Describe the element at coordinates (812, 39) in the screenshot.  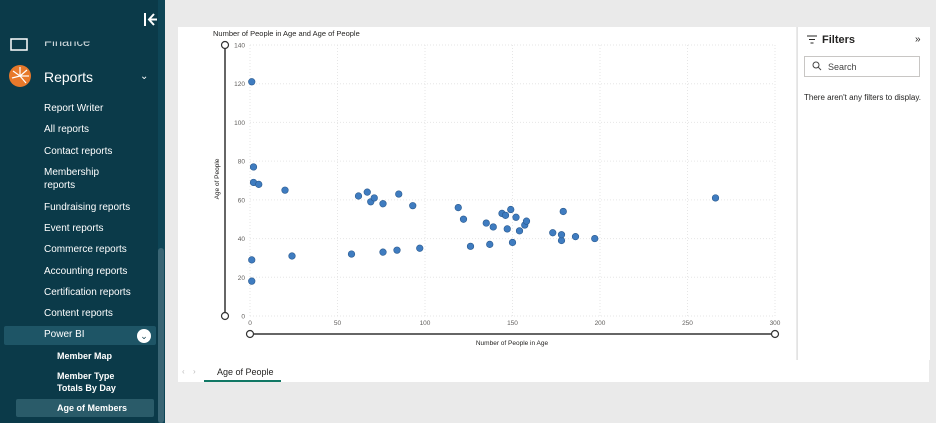
I see `filter-icon` at that location.